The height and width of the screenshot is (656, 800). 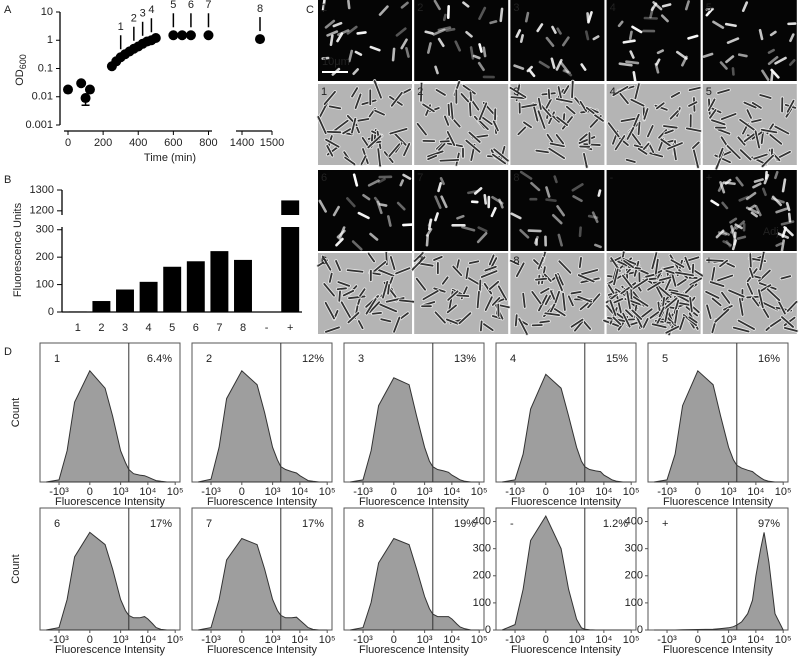 I want to click on sample-label: 5, so click(x=665, y=359).